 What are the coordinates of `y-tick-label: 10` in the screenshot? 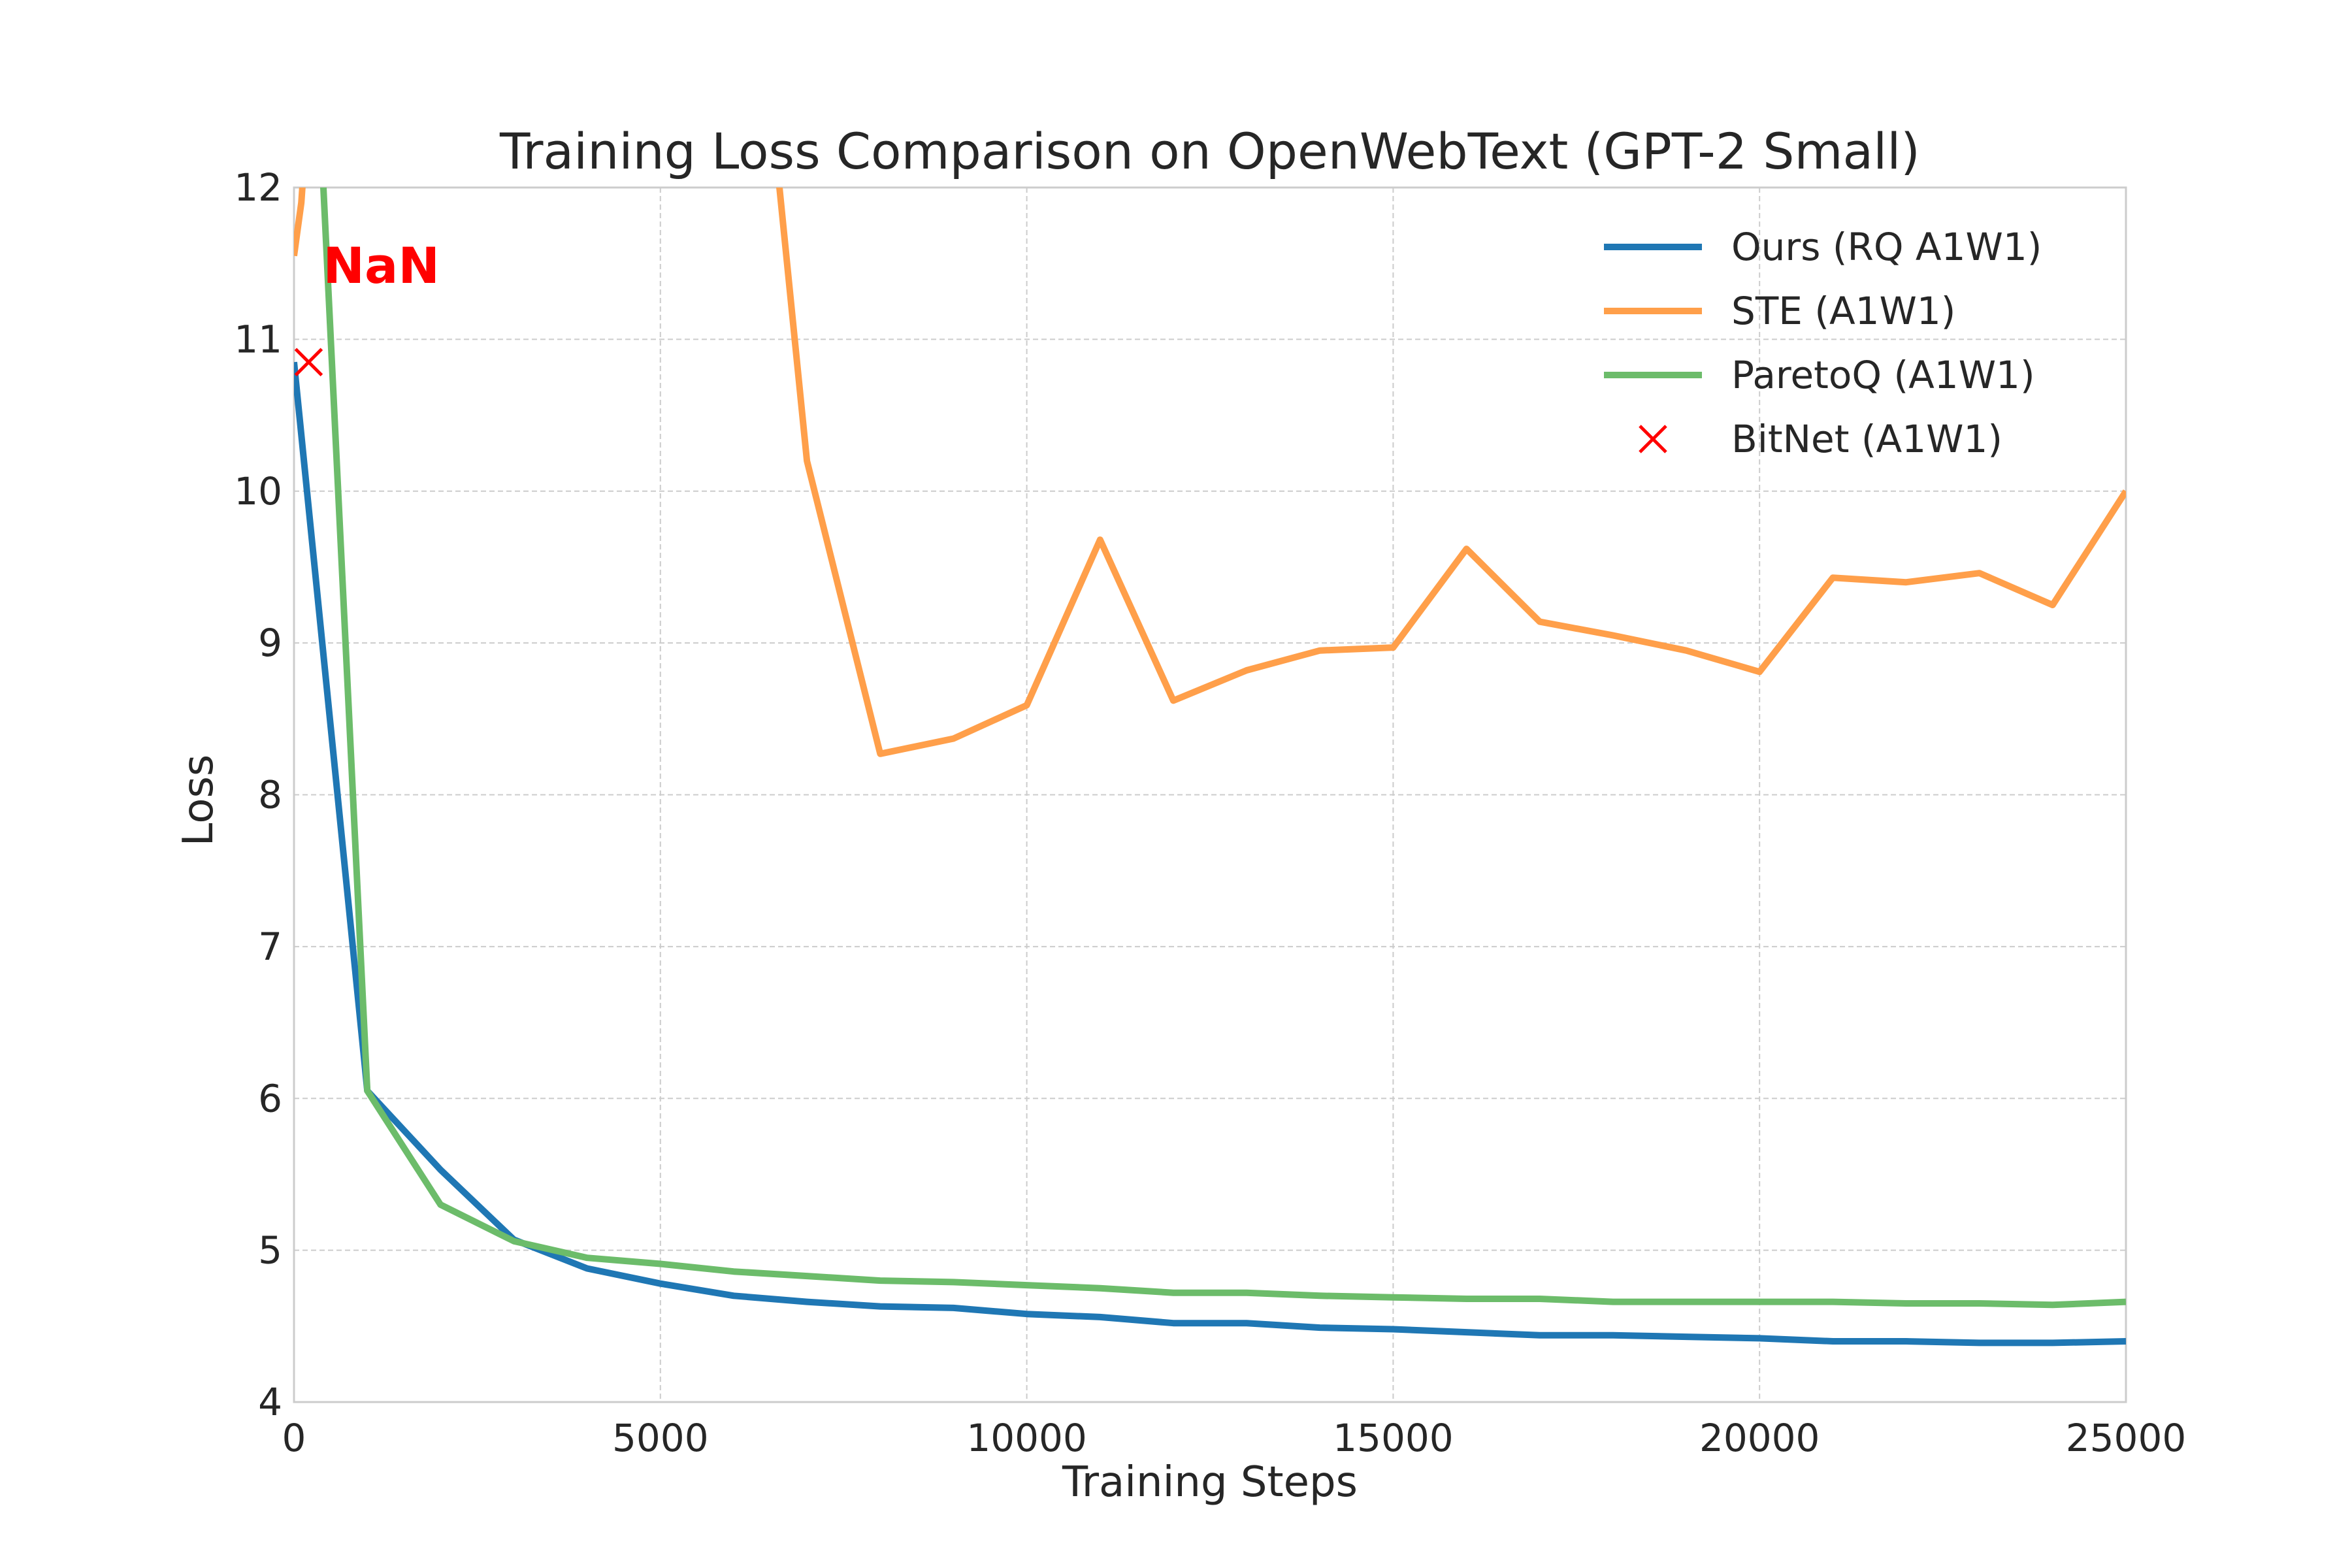 It's located at (258, 491).